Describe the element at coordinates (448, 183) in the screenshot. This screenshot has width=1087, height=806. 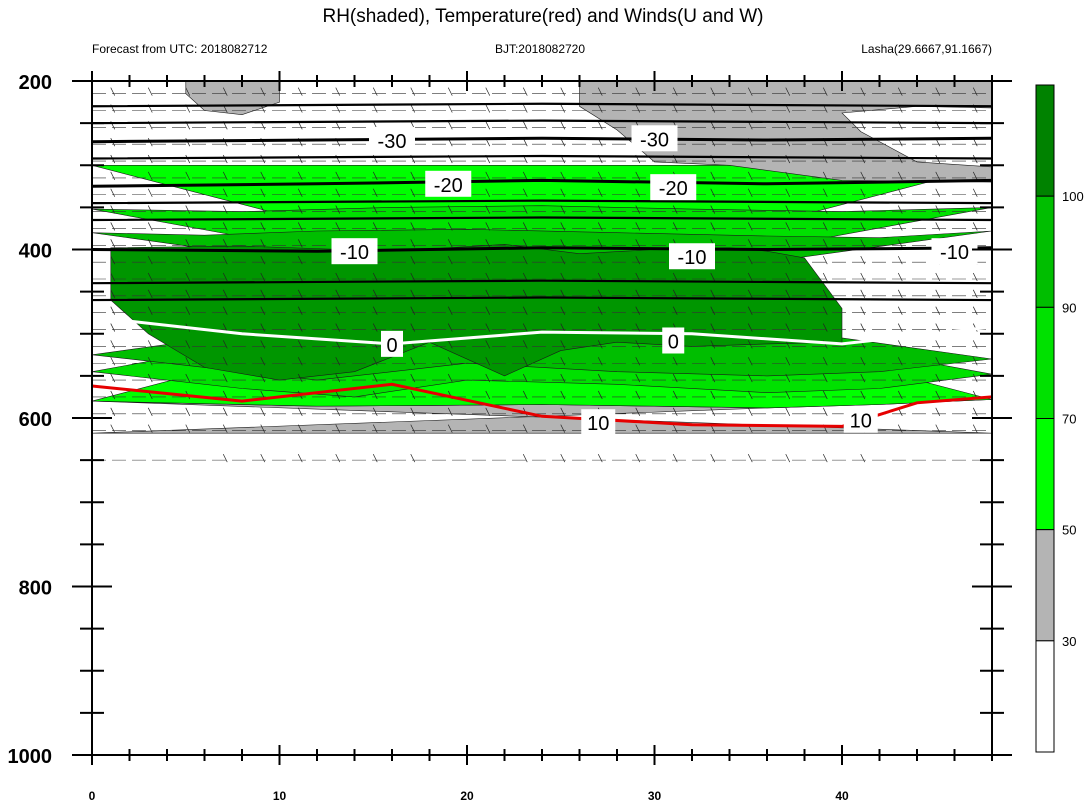
I see `contour-label--20: -20` at that location.